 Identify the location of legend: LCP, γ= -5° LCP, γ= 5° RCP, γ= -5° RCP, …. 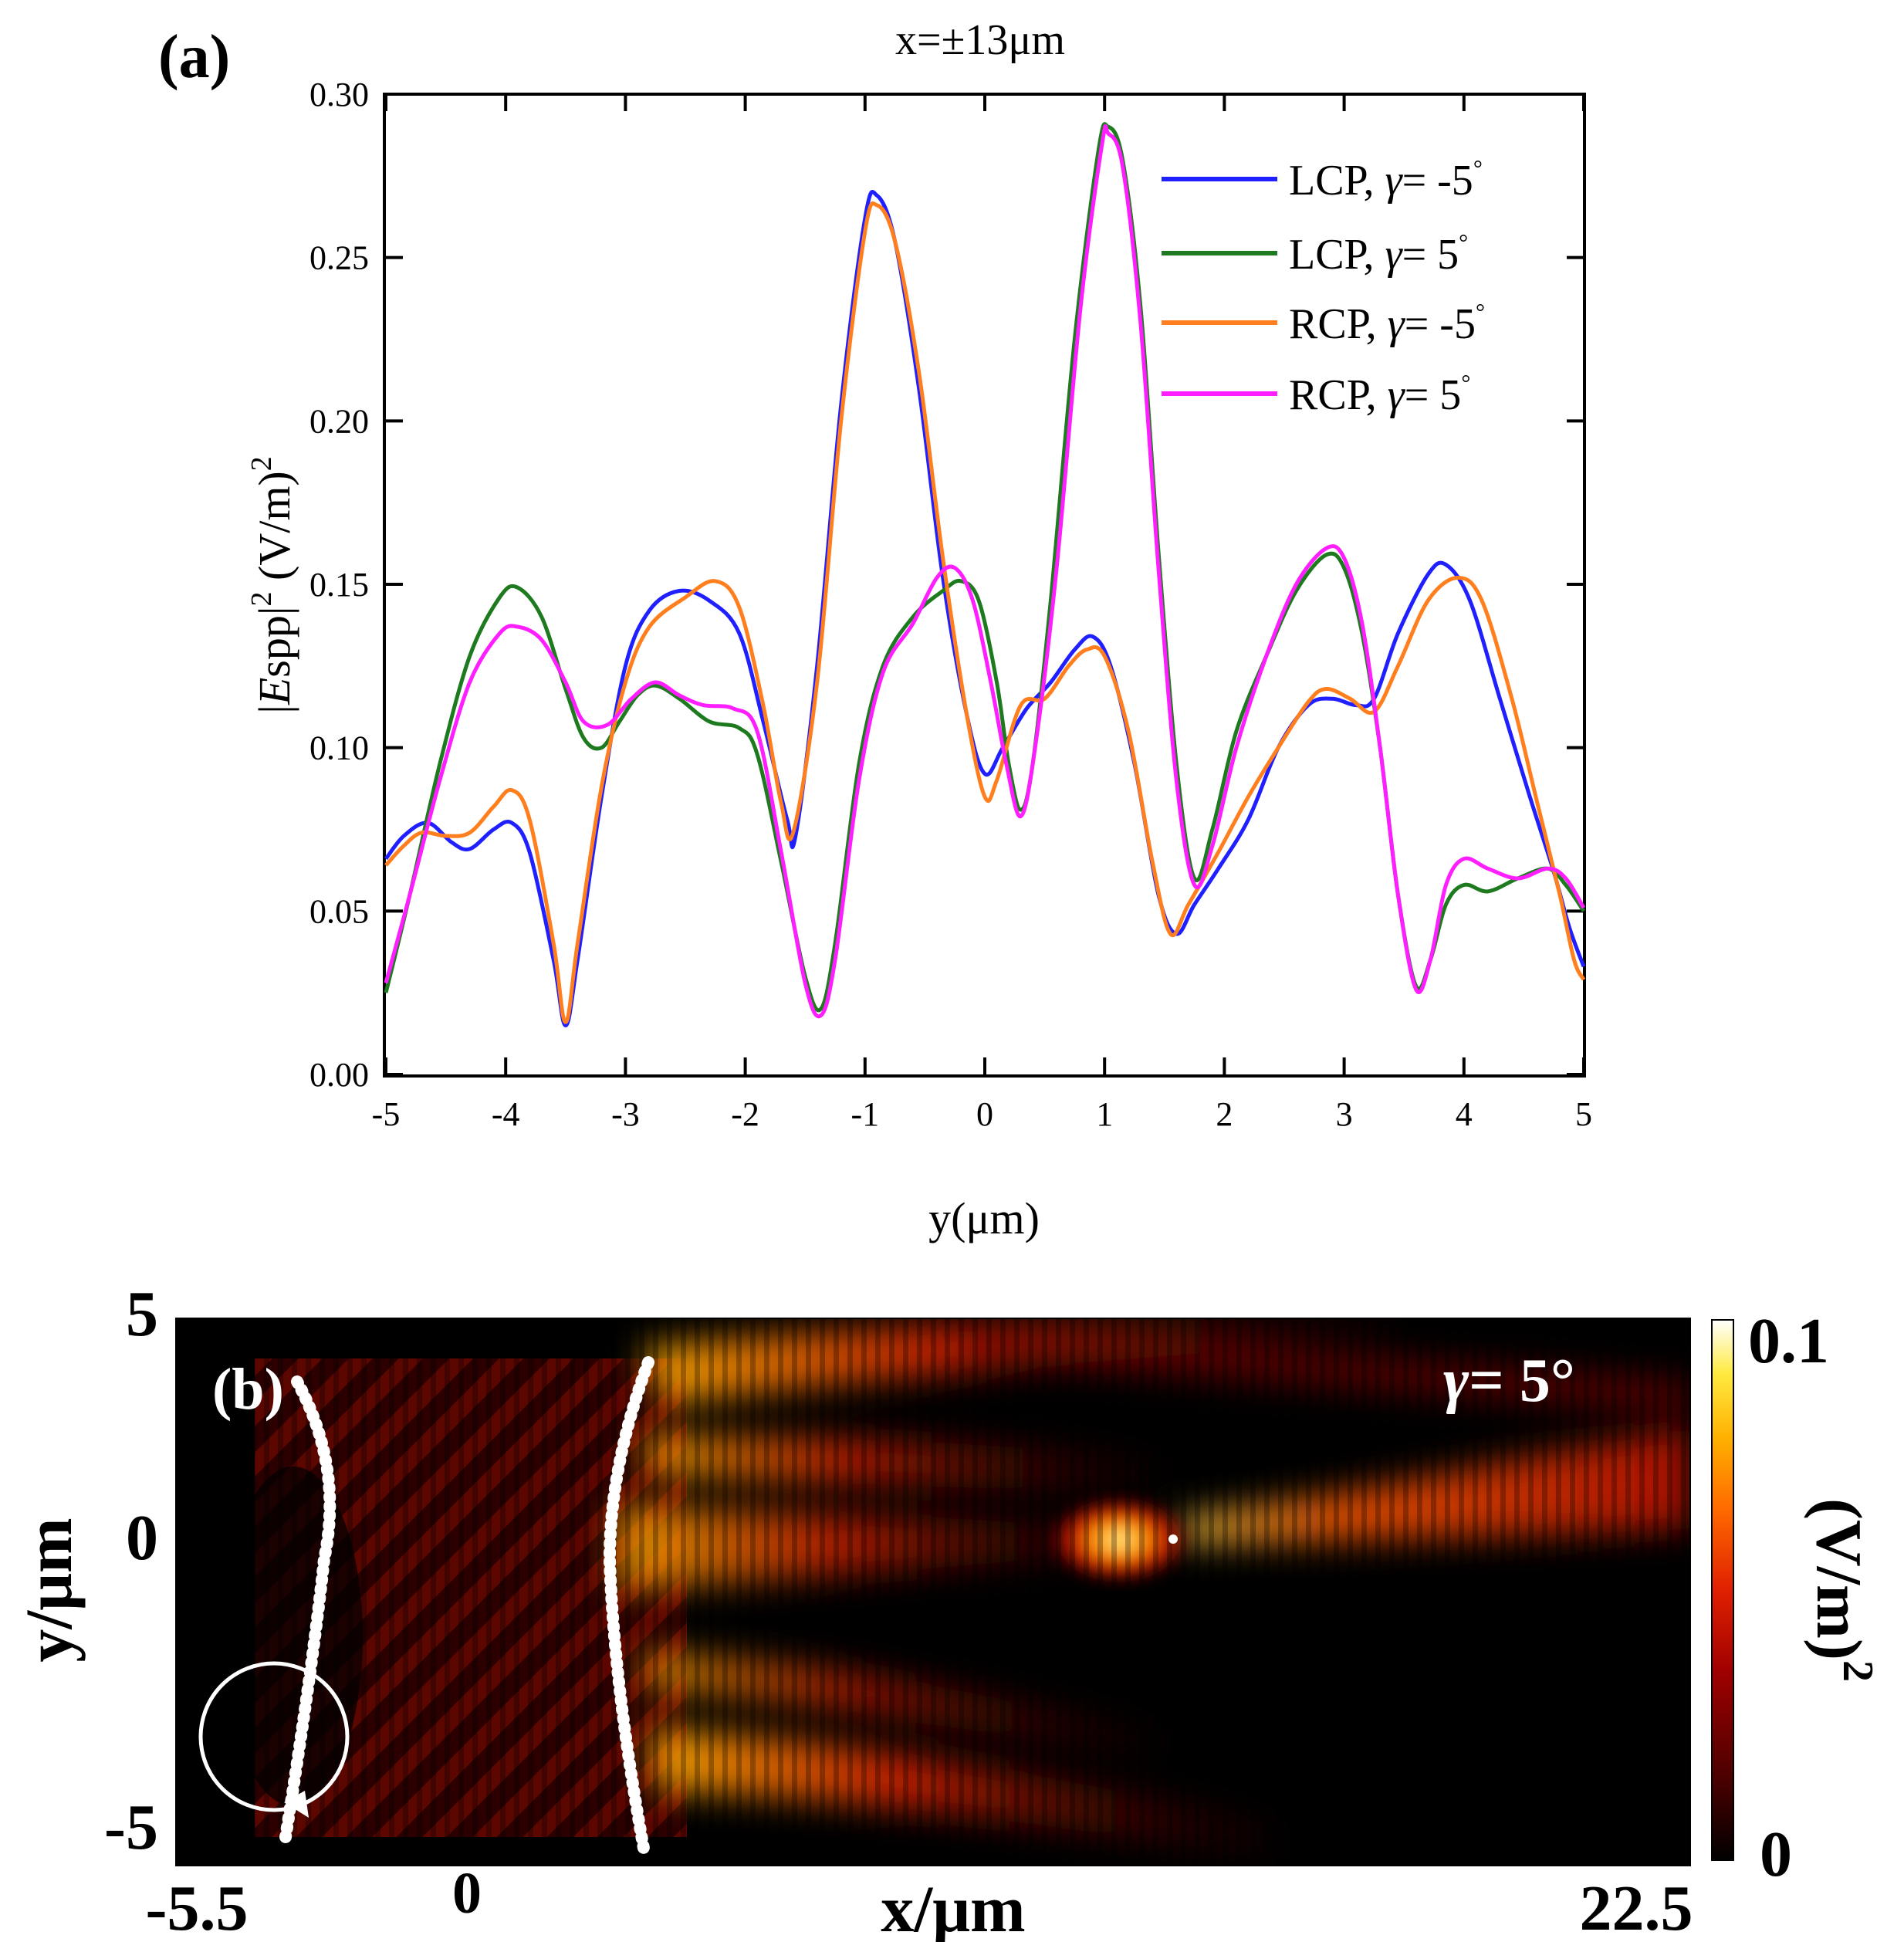
(1324, 287).